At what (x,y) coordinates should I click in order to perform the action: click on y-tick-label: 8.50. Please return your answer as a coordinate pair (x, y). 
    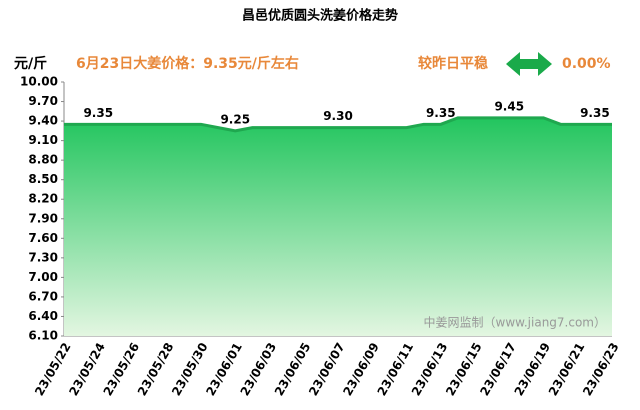
    Looking at the image, I should click on (43, 179).